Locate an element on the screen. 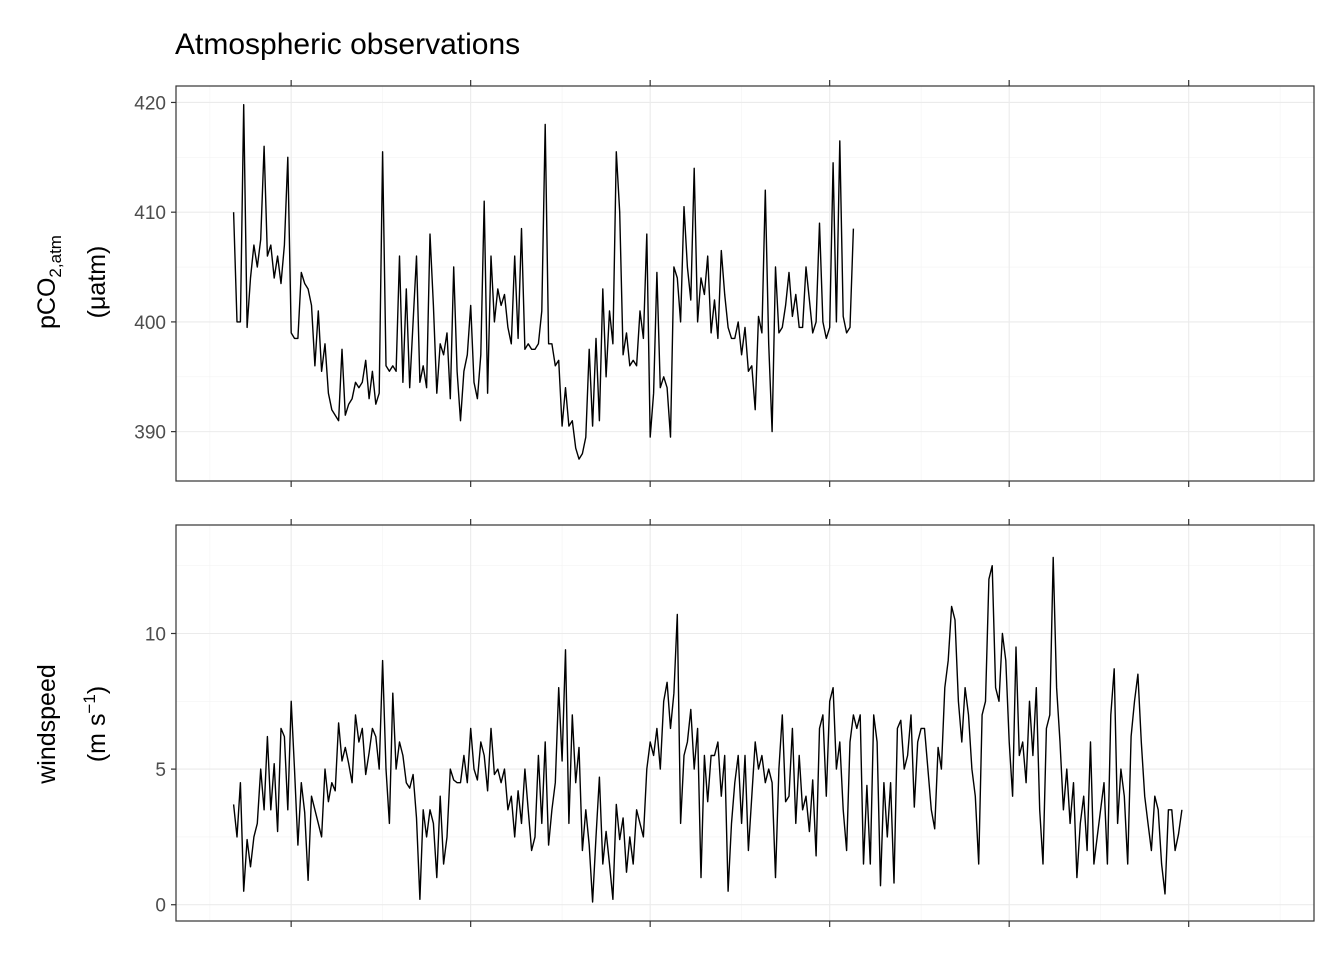 The height and width of the screenshot is (960, 1344). windspeed-unit-text: (m s is located at coordinates (97, 738).